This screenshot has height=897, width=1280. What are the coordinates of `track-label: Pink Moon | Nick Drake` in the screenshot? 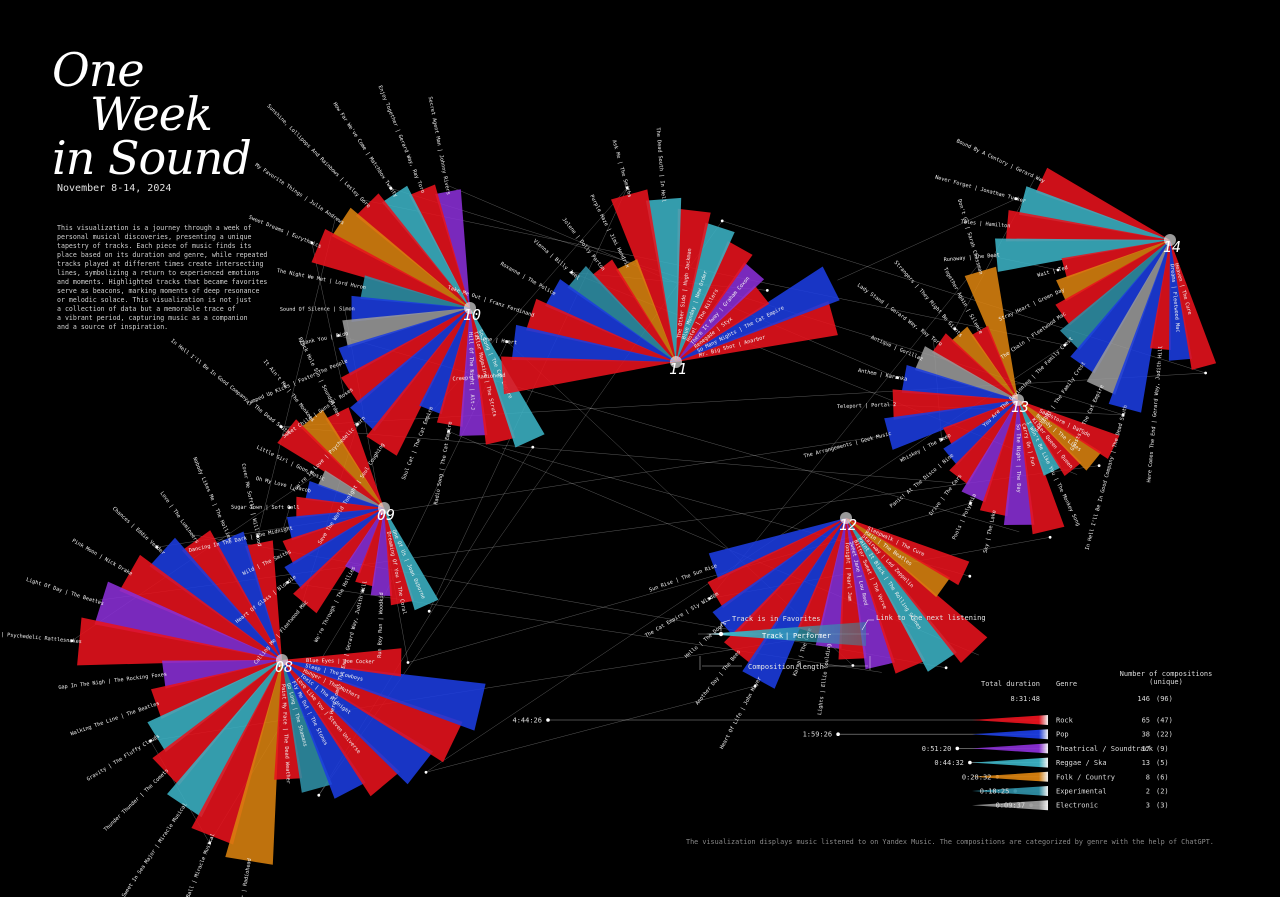 It's located at (102, 557).